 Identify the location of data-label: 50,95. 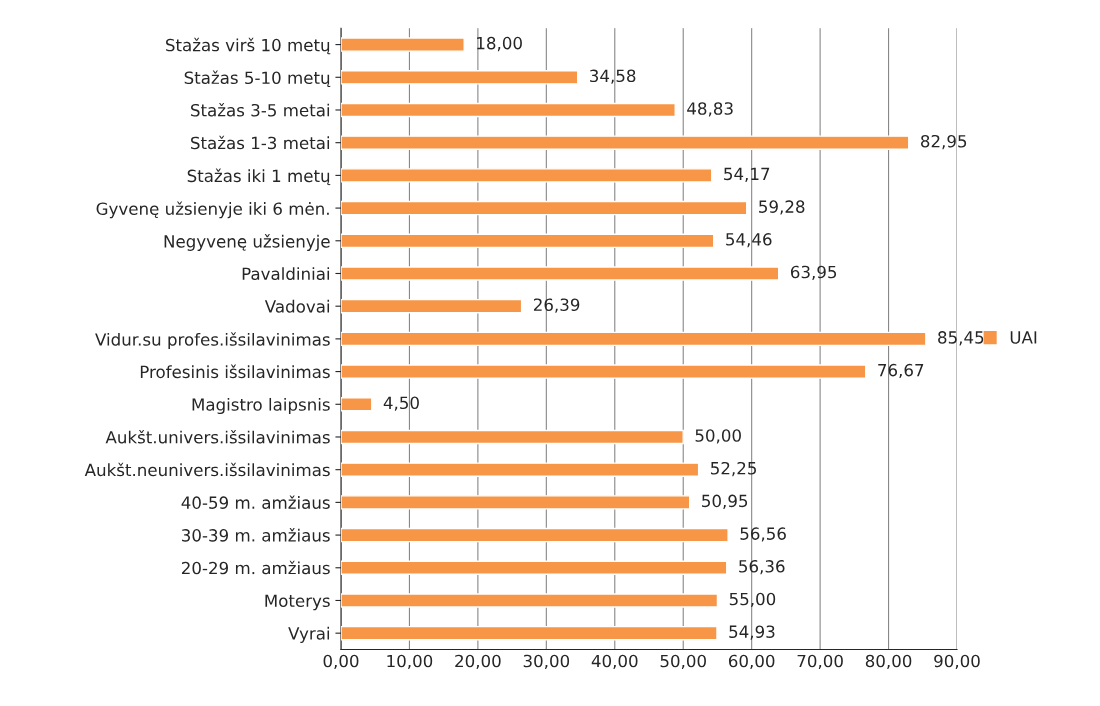
(725, 501).